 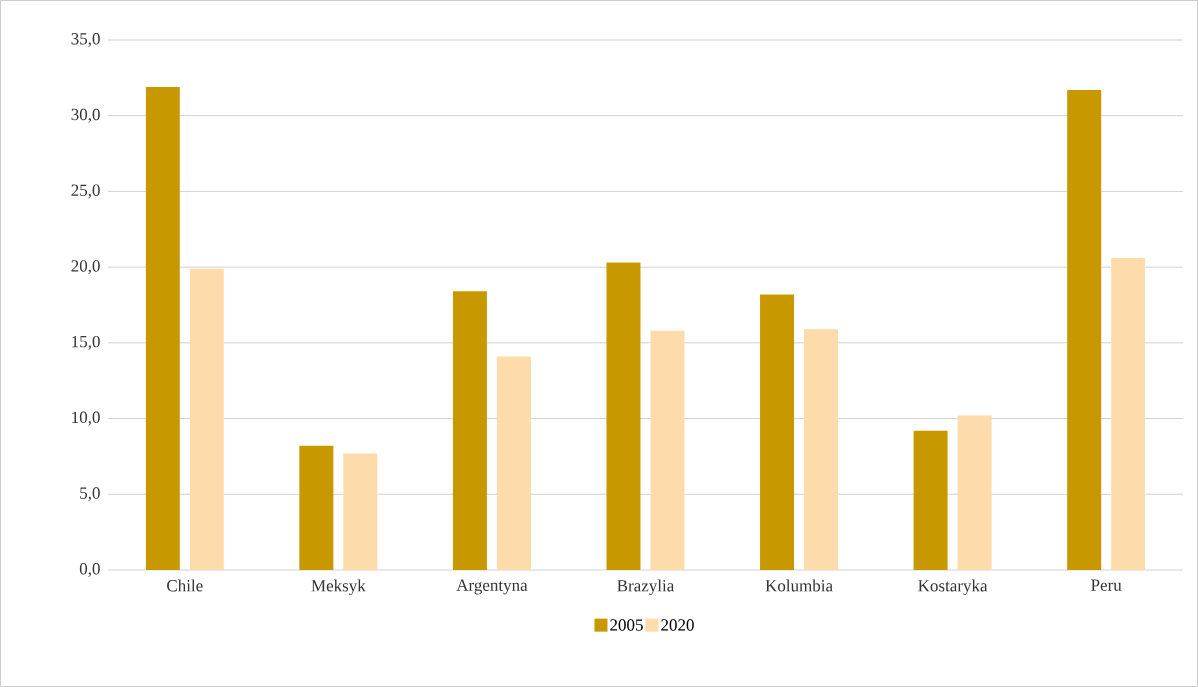 What do you see at coordinates (86, 418) in the screenshot?
I see `y-tick-label: 10,0` at bounding box center [86, 418].